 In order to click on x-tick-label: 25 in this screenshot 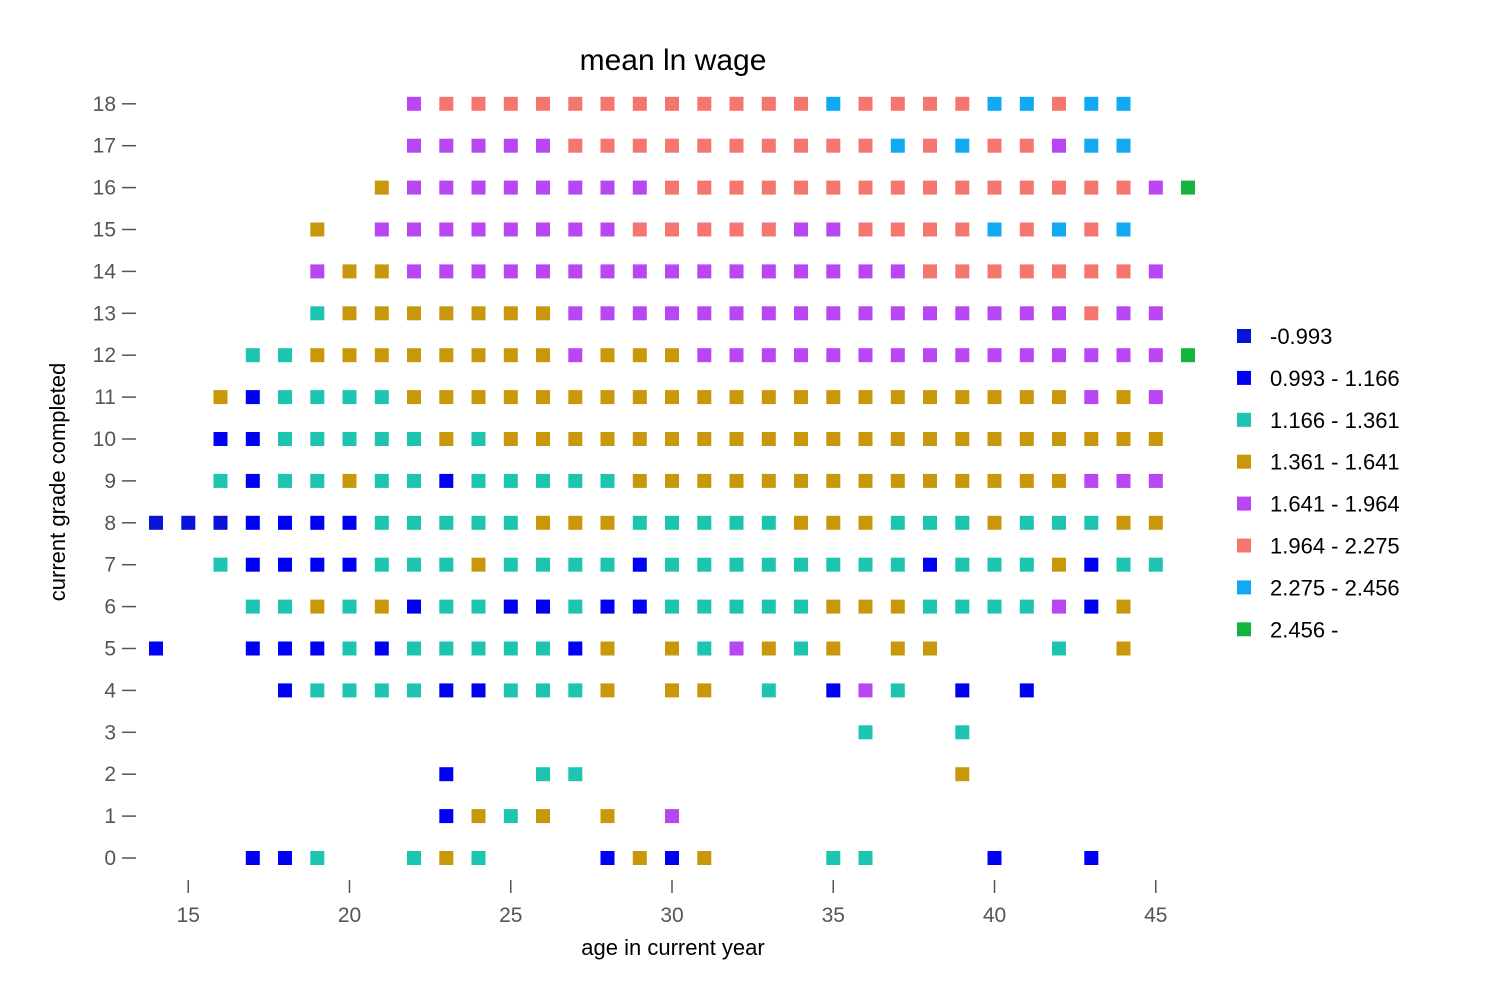, I will do `click(510, 915)`.